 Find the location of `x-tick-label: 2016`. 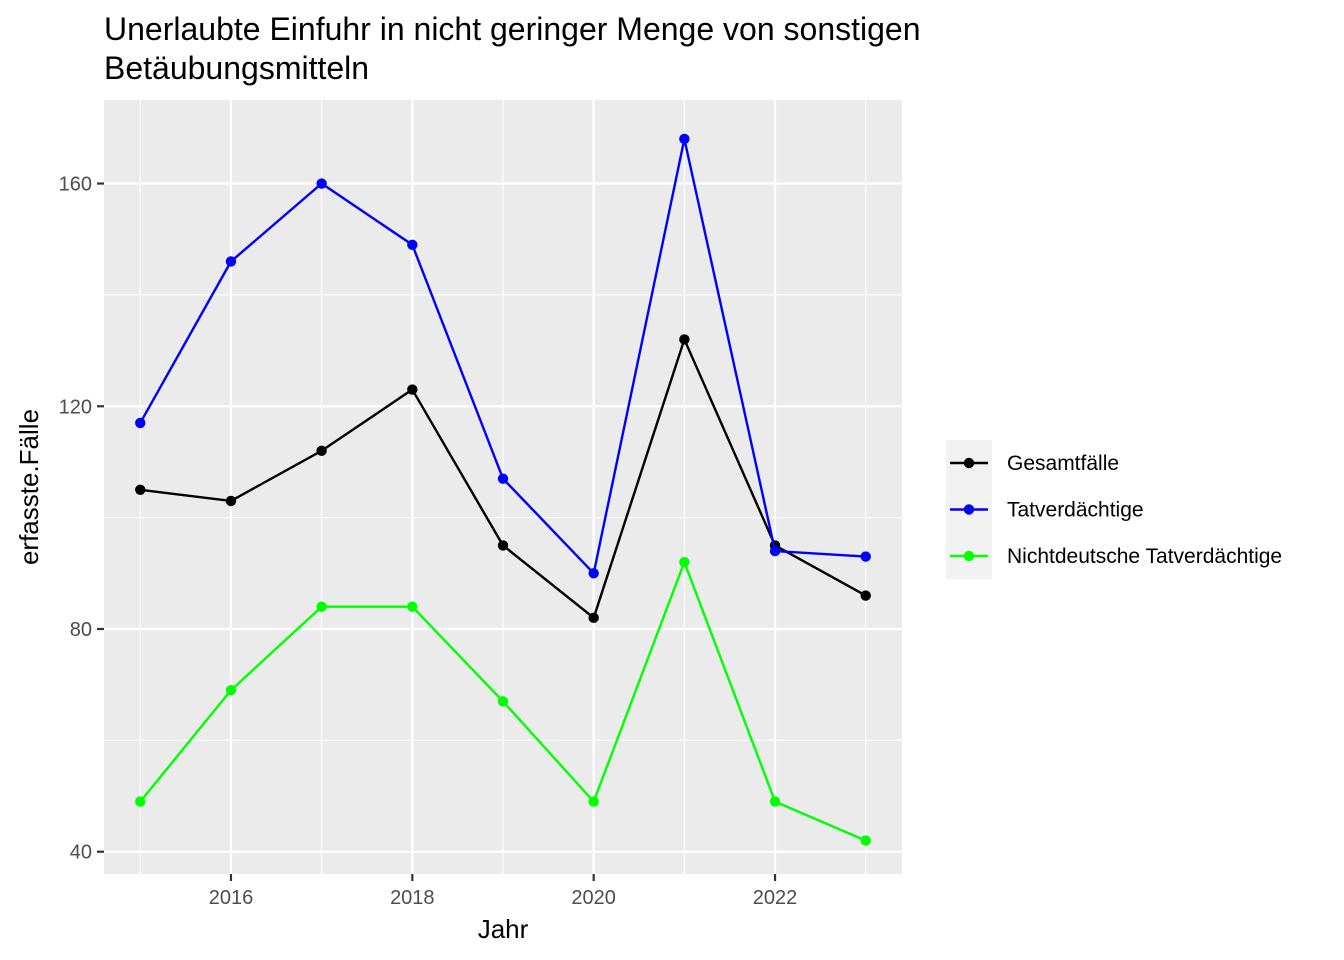

x-tick-label: 2016 is located at coordinates (231, 898).